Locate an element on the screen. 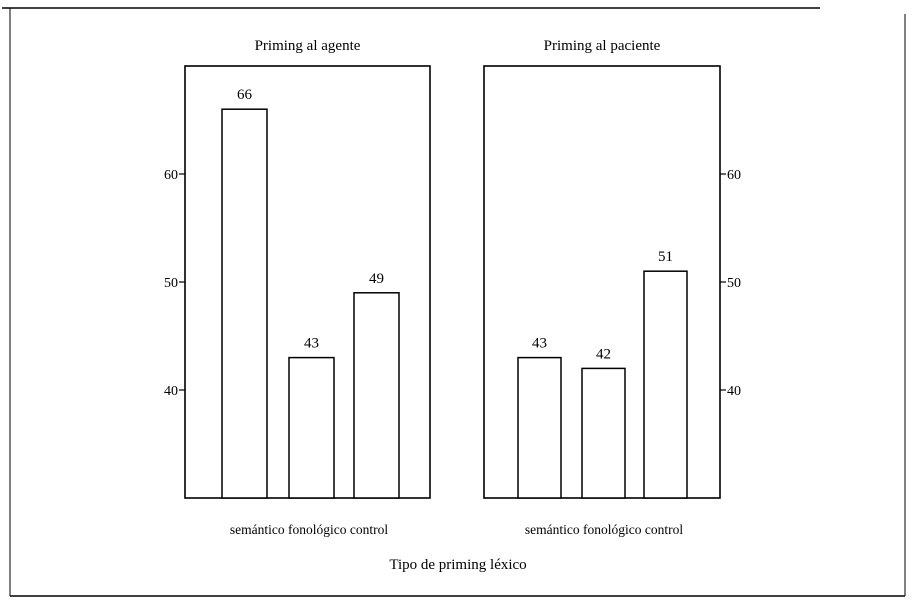 This screenshot has height=609, width=912. bar-value-label: 66 is located at coordinates (245, 95).